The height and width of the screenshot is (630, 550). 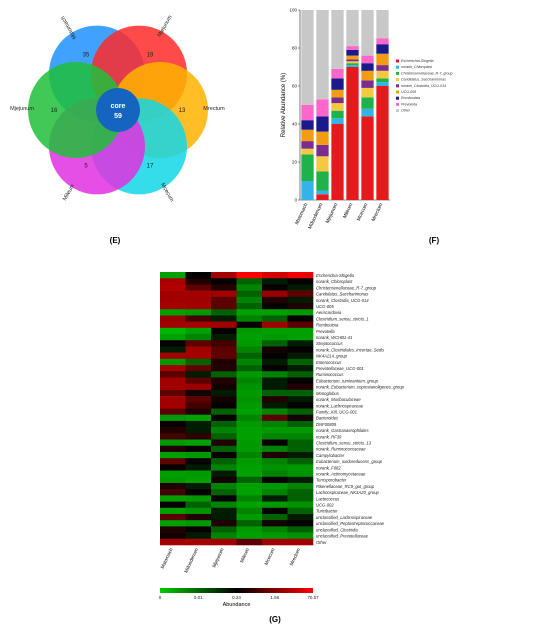 I want to click on heat-row-label-7: Clostridium_sensu_stricto_1, so click(x=342, y=318).